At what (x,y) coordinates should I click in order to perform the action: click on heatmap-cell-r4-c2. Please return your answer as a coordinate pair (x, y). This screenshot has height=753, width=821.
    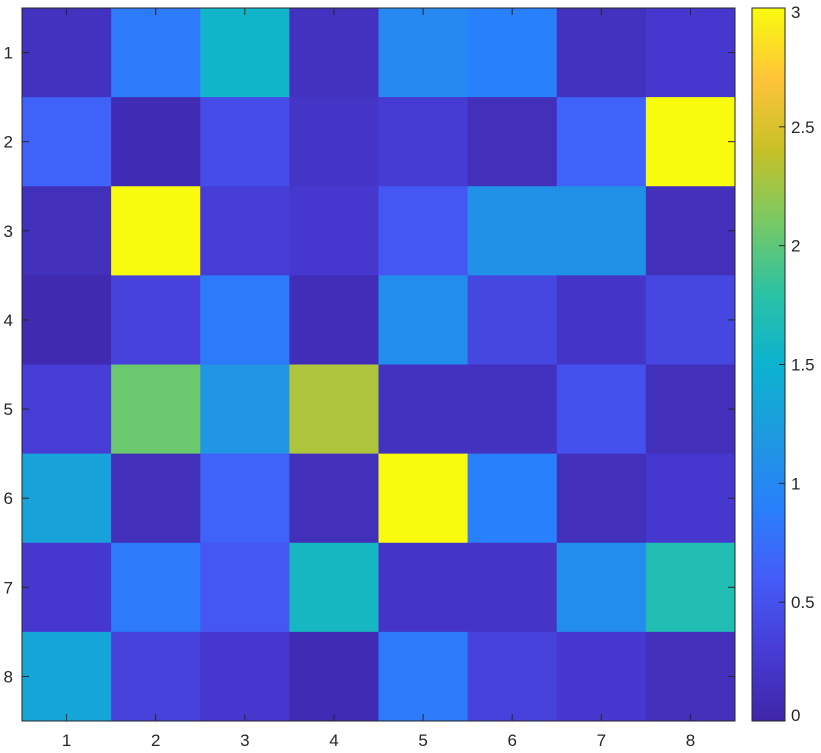
    Looking at the image, I should click on (156, 320).